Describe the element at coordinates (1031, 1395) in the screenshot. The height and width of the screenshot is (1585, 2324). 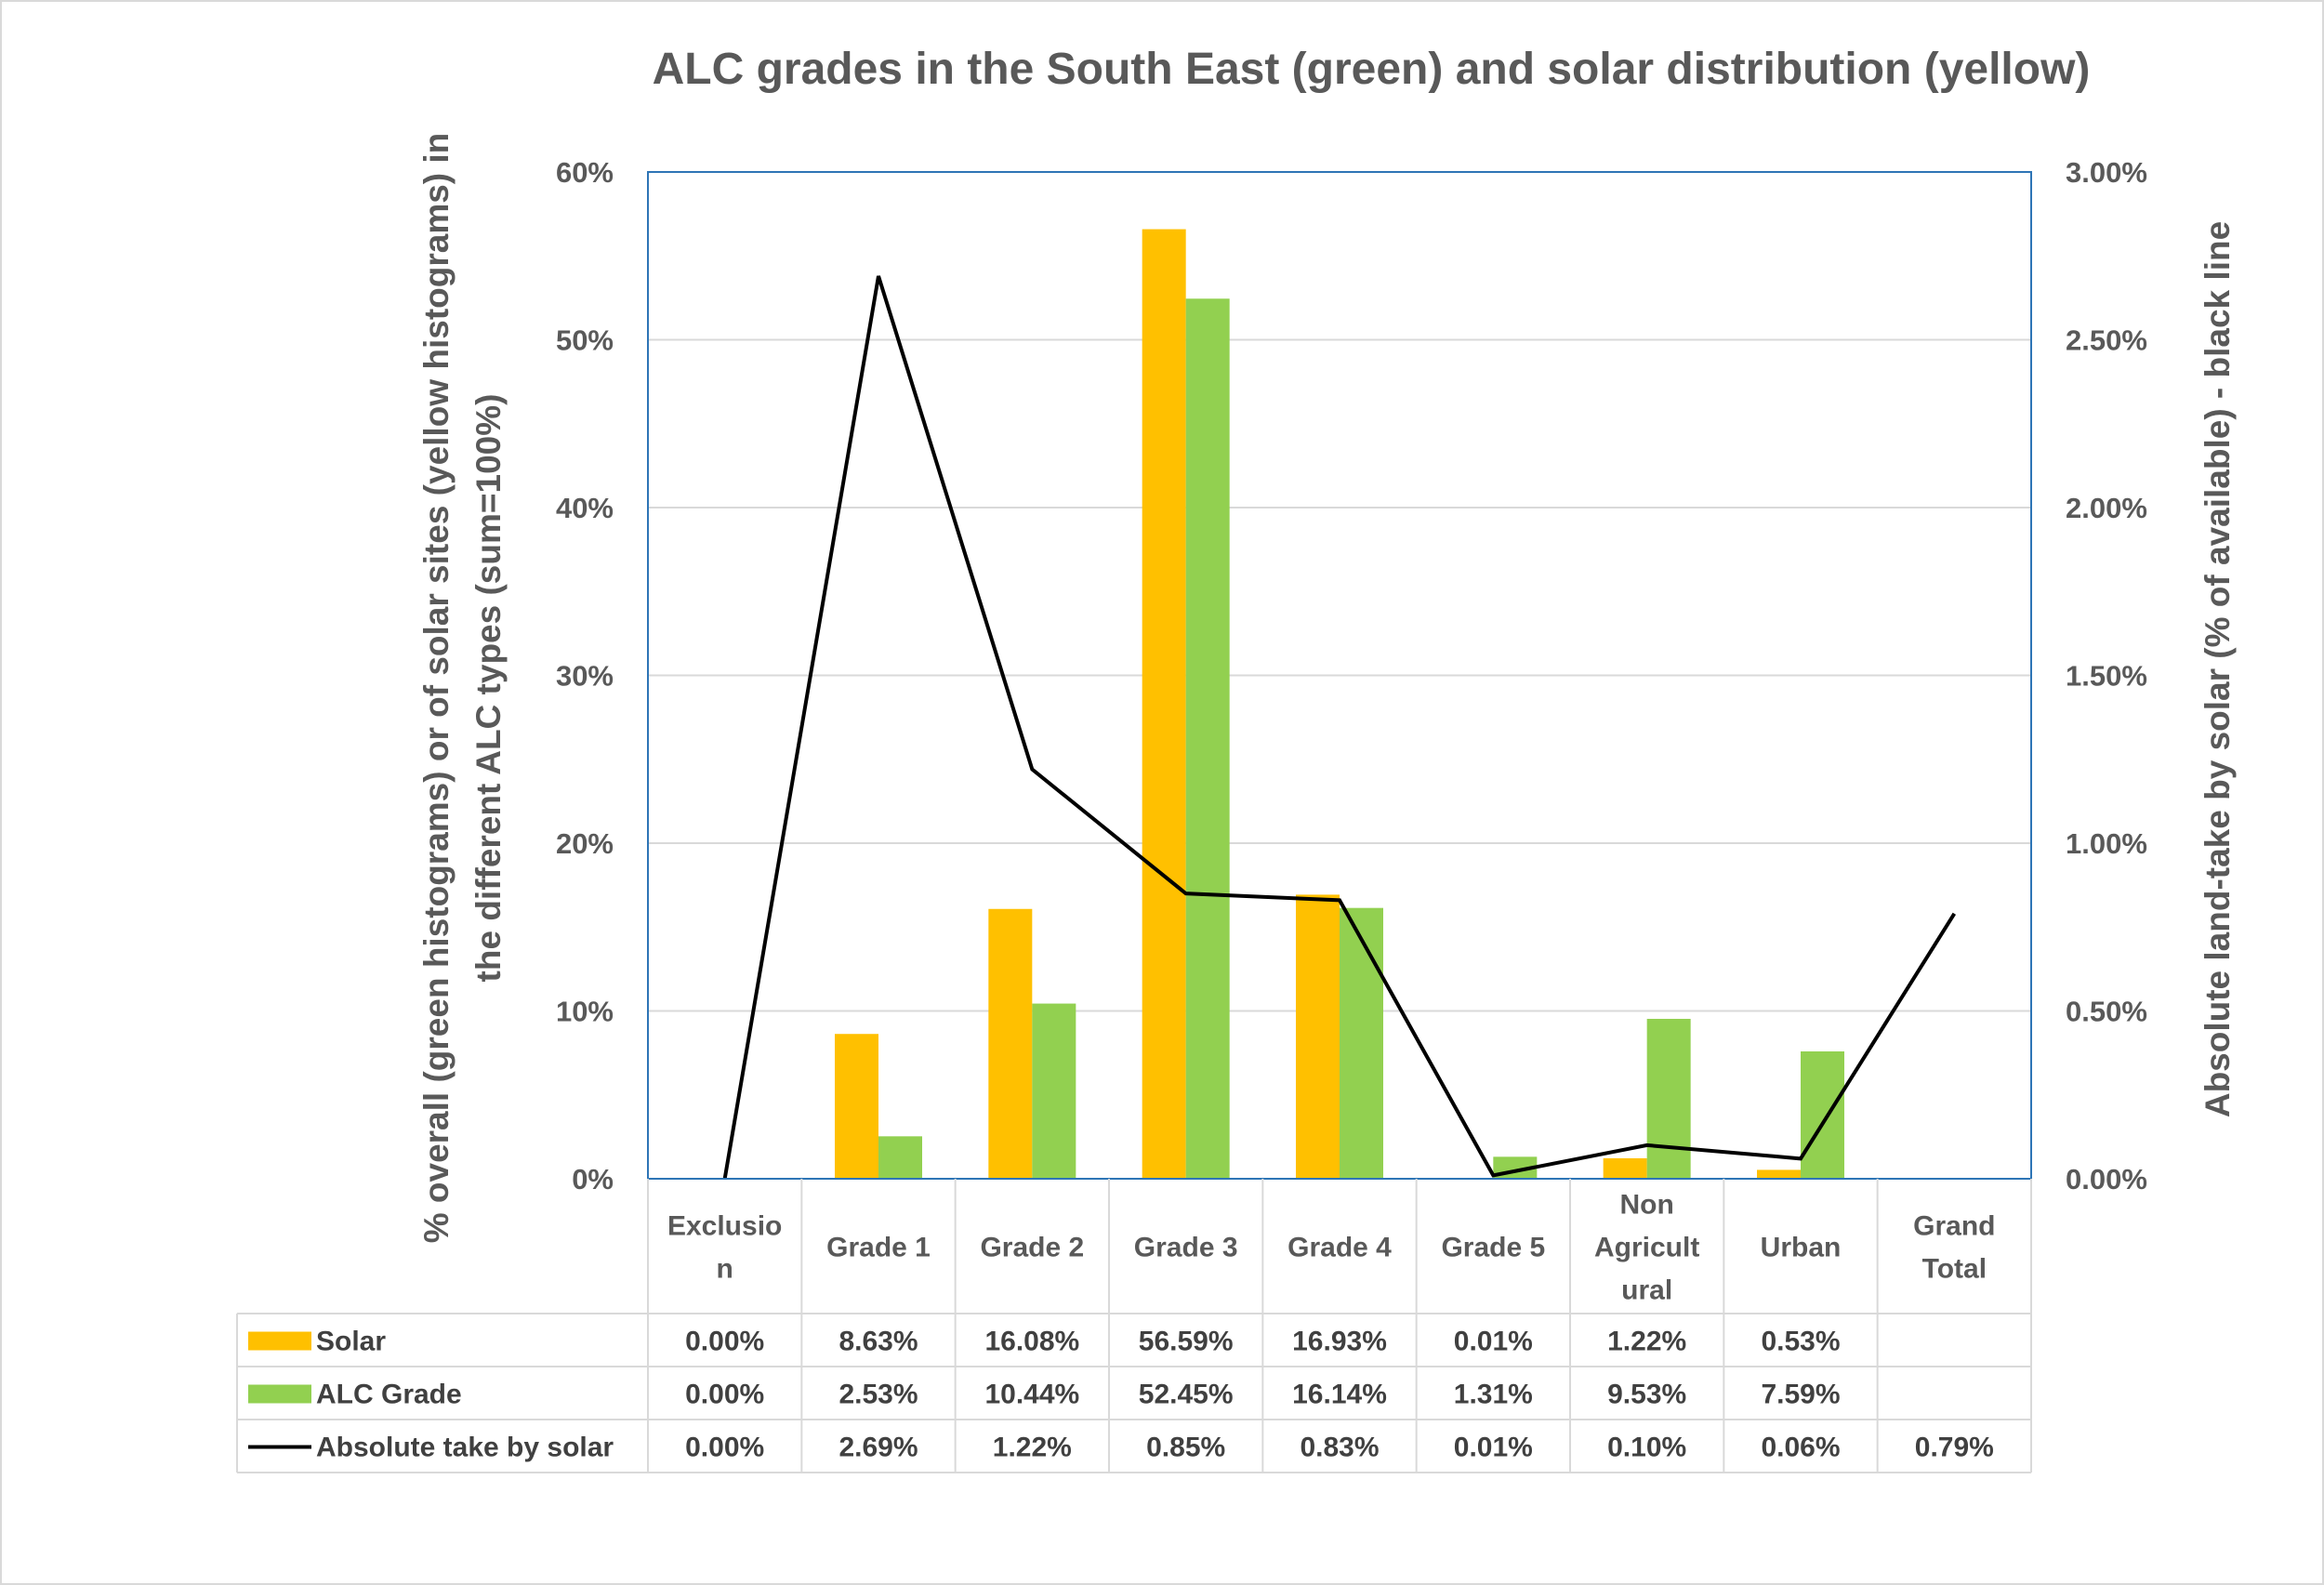
I see `data-label-alc-grade-2: 10.44%` at that location.